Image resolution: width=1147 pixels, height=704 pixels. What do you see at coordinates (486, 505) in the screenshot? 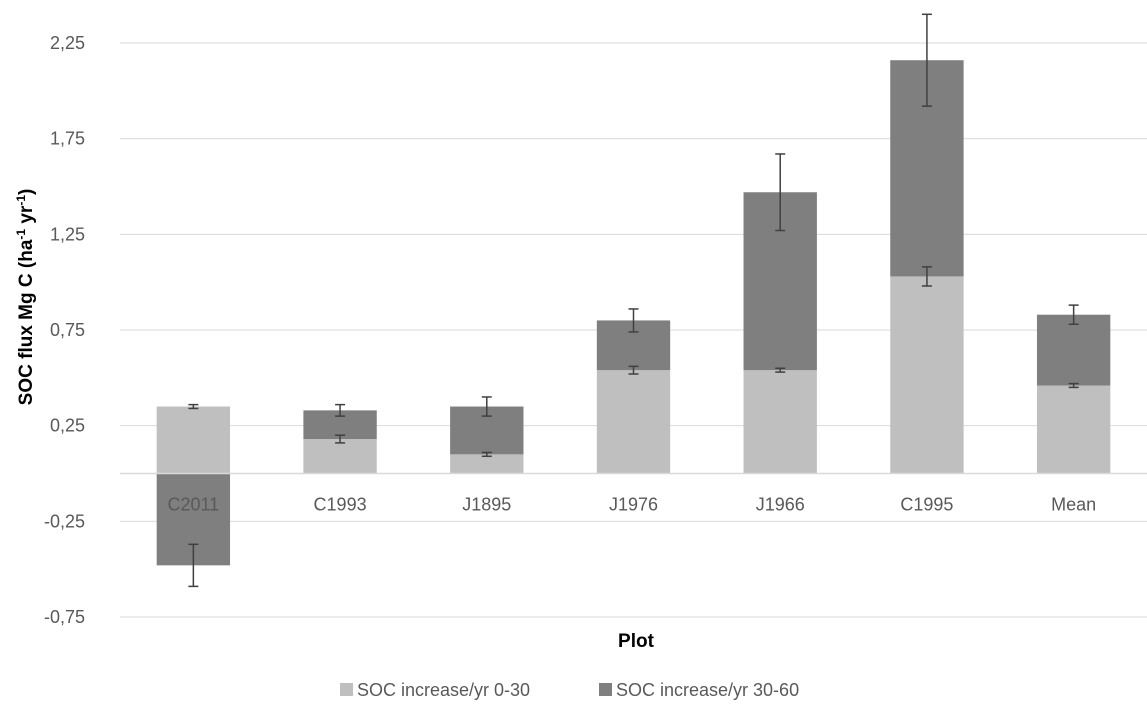
I see `x-tick-label-J1895: J1895` at bounding box center [486, 505].